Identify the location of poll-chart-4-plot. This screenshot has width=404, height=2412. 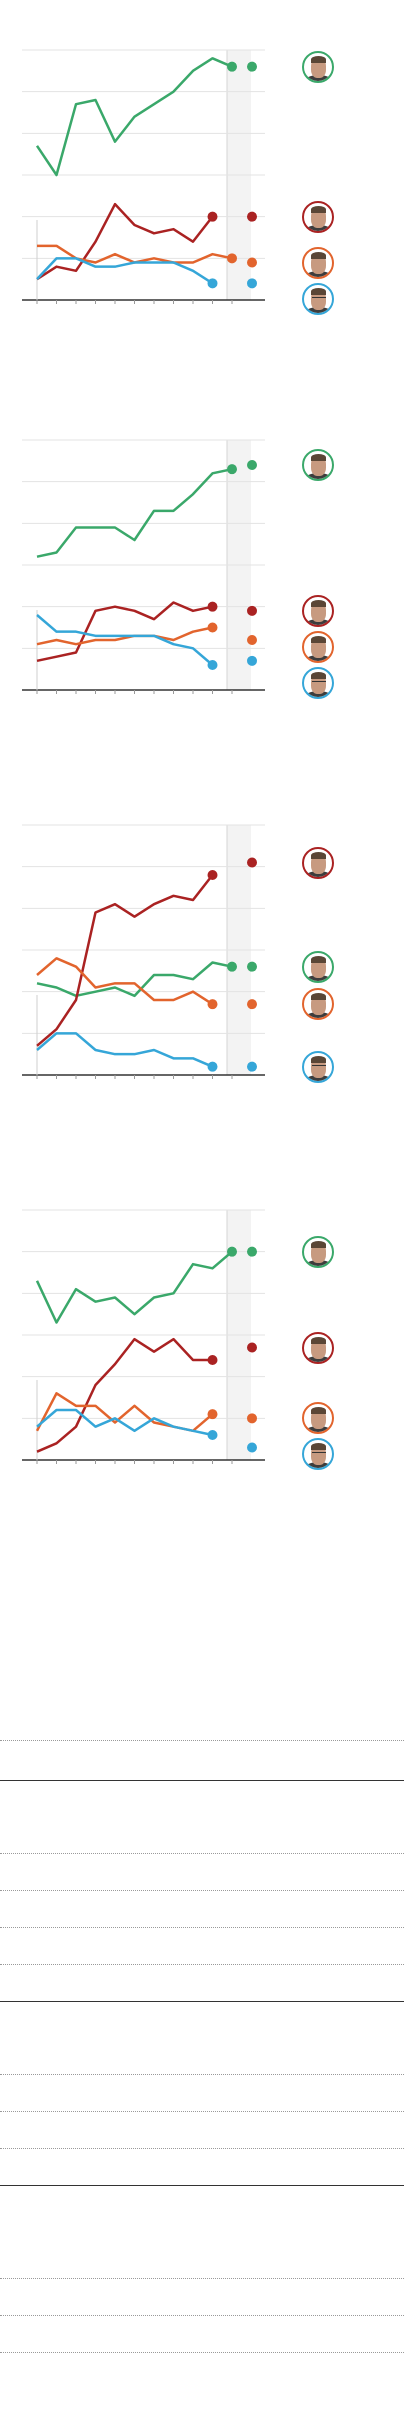
(143, 1336).